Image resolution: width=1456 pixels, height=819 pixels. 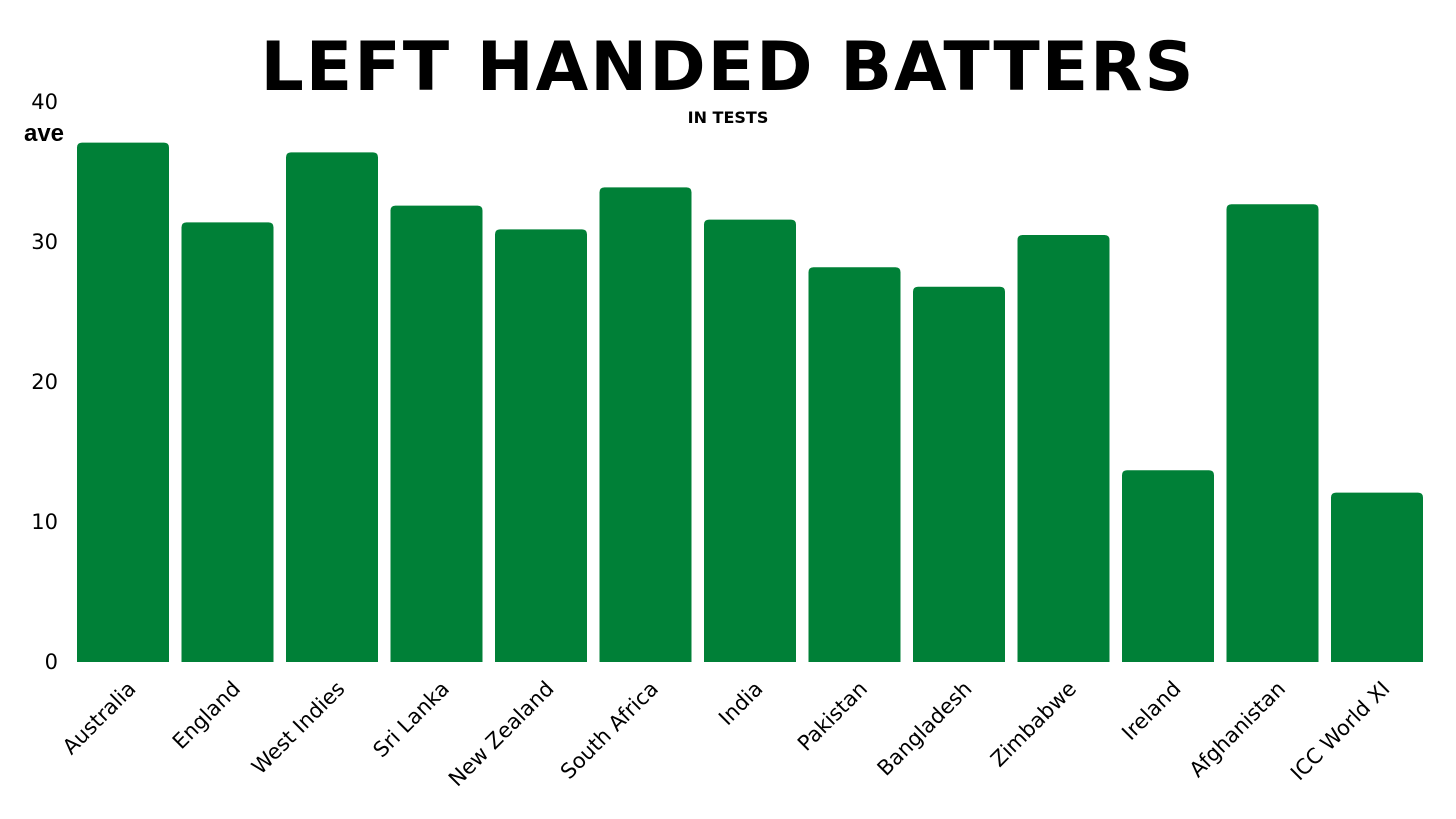 I want to click on y-tick-label: 40, so click(x=44, y=102).